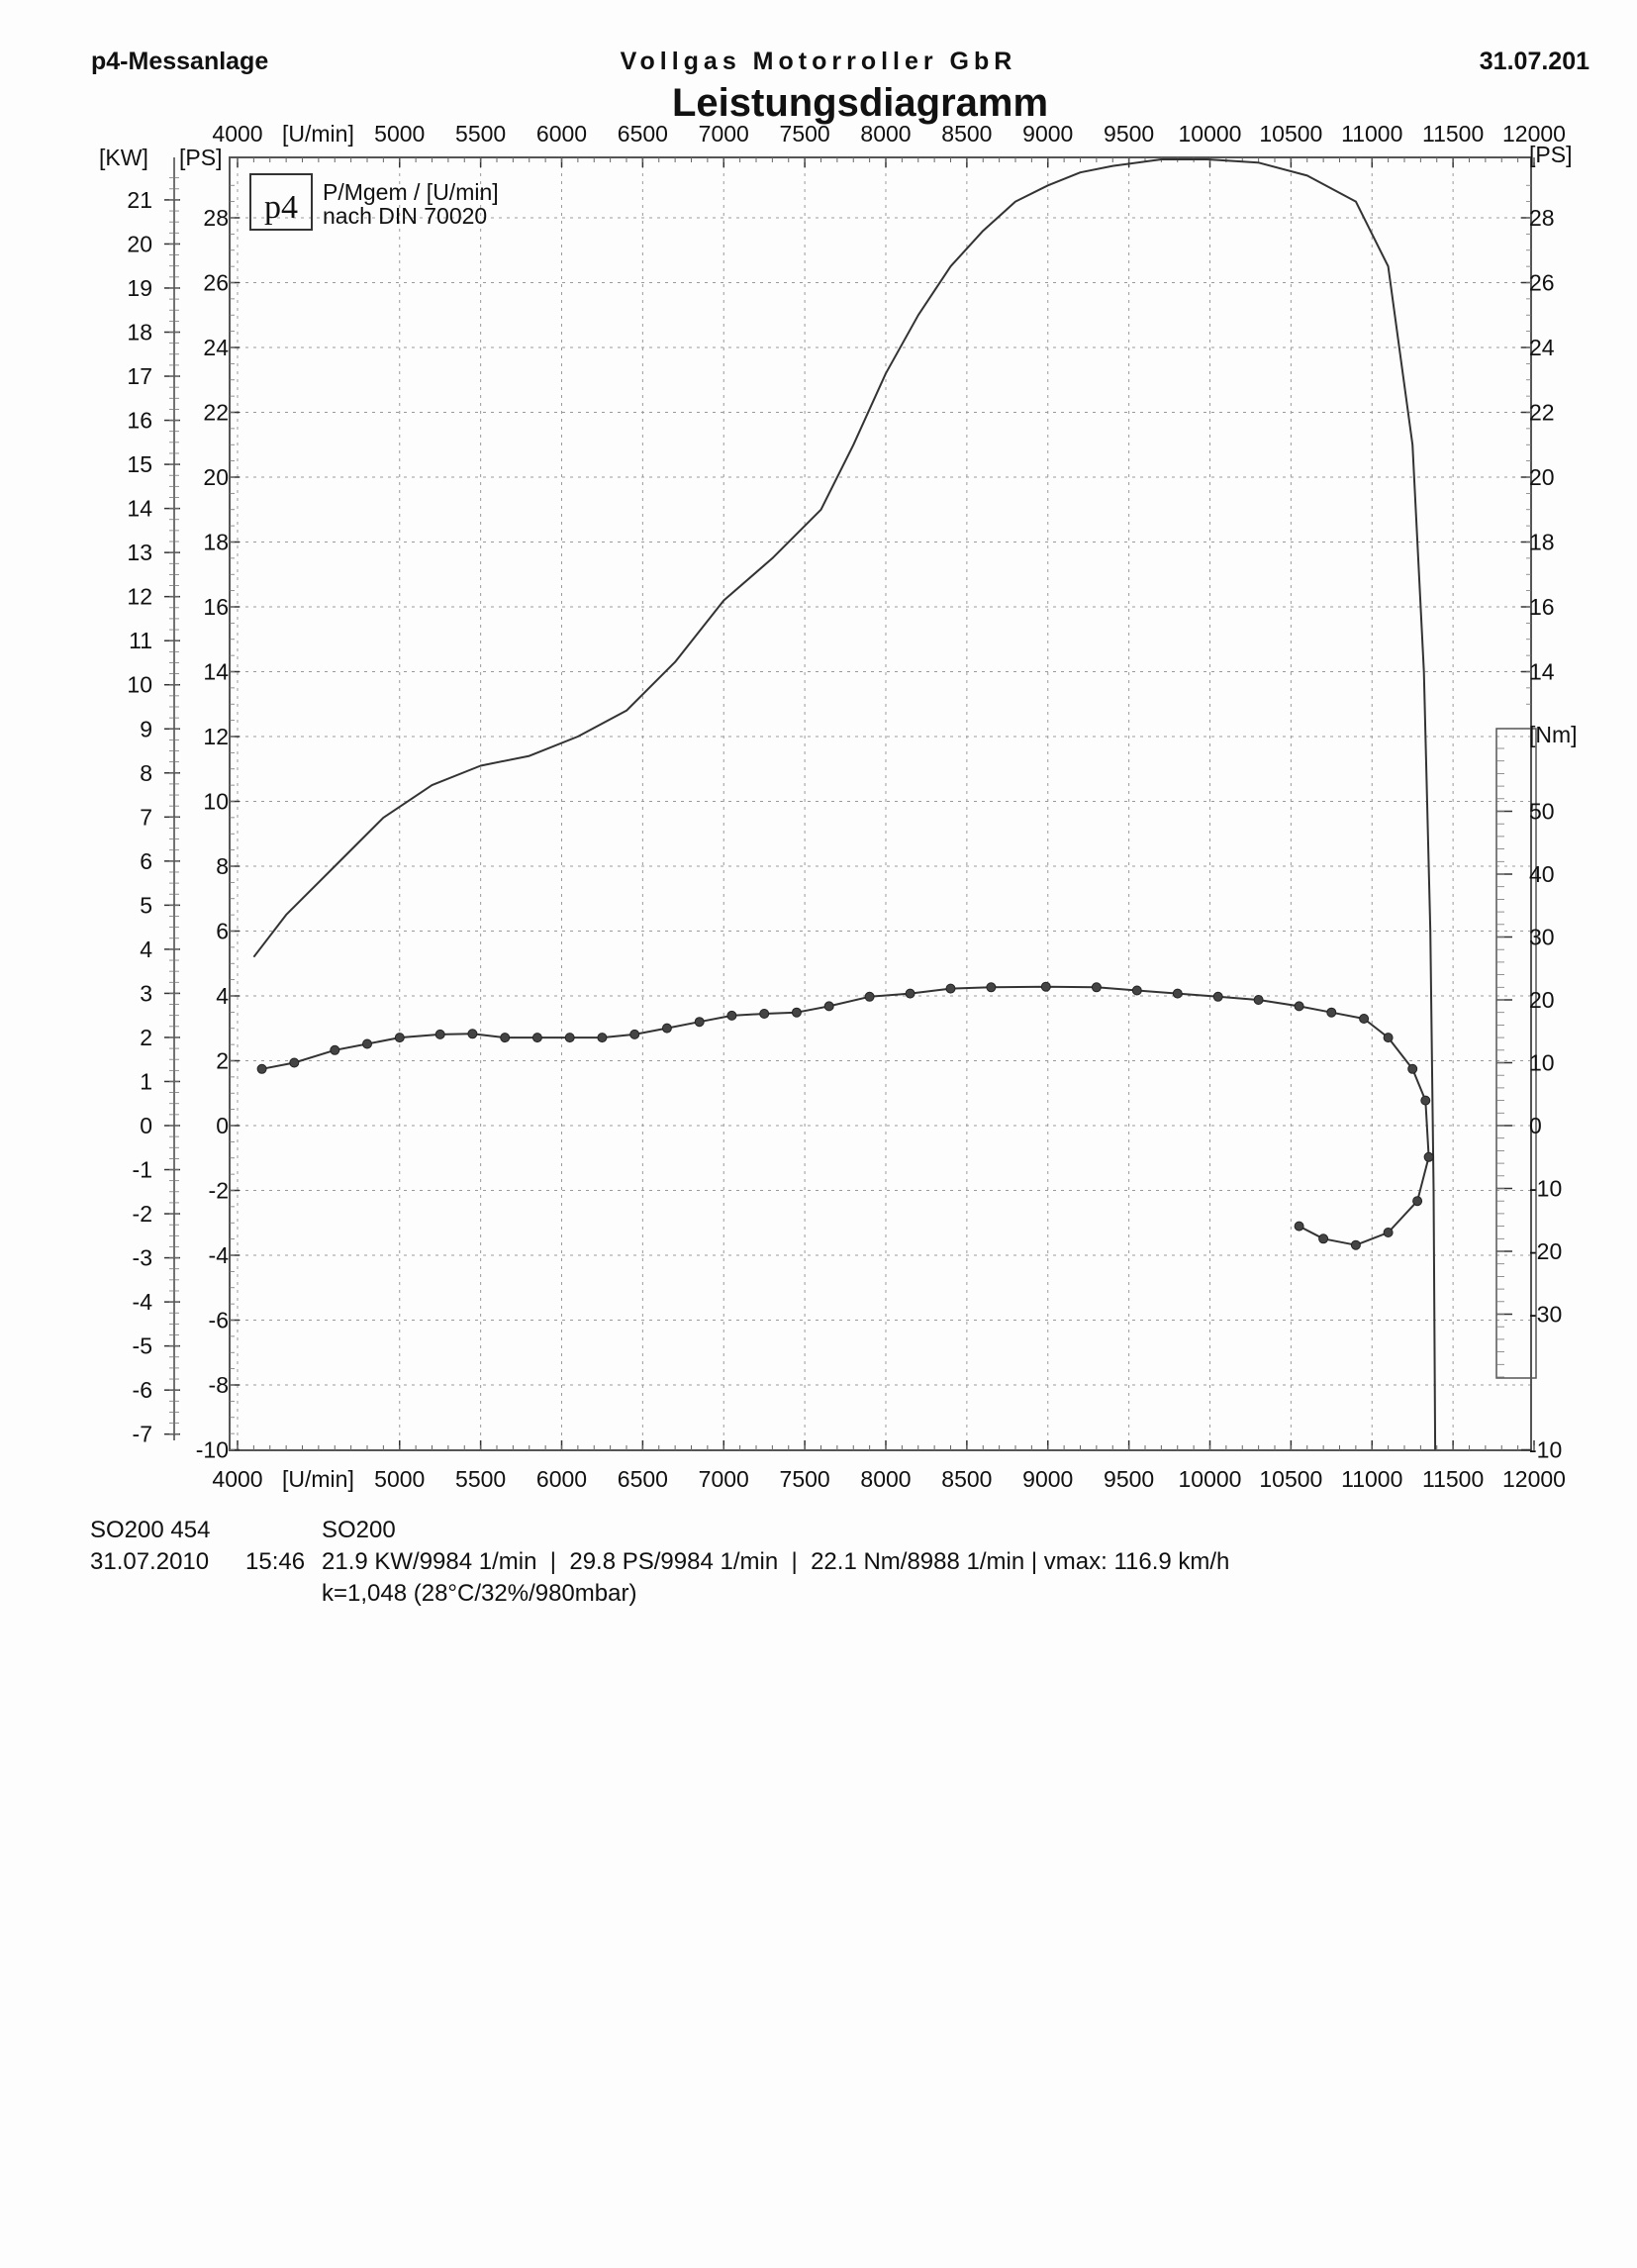  What do you see at coordinates (1047, 1479) in the screenshot?
I see `x-tick-label-bottom: 9000` at bounding box center [1047, 1479].